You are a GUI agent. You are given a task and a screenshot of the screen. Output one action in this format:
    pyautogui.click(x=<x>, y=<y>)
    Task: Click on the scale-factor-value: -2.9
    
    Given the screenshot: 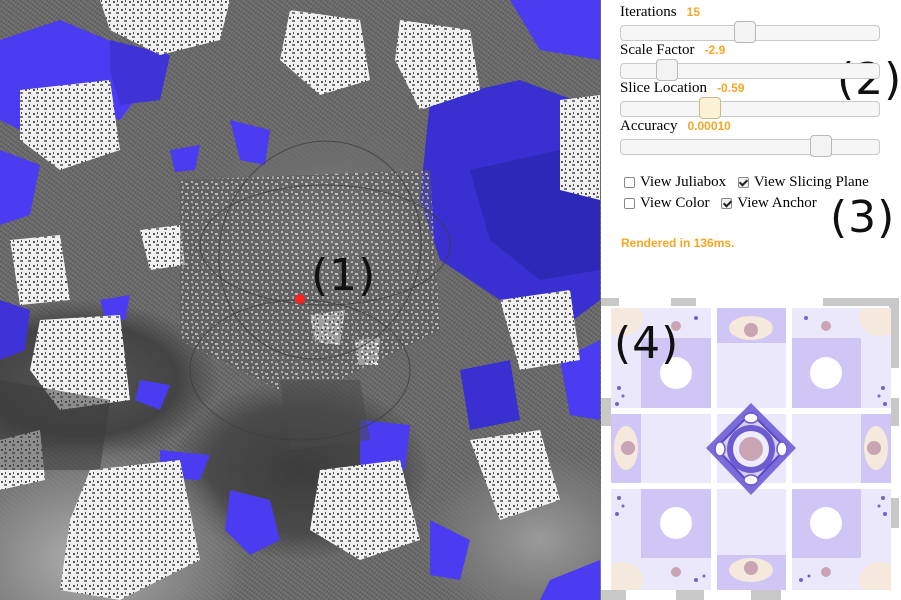 What is the action you would take?
    pyautogui.click(x=715, y=50)
    